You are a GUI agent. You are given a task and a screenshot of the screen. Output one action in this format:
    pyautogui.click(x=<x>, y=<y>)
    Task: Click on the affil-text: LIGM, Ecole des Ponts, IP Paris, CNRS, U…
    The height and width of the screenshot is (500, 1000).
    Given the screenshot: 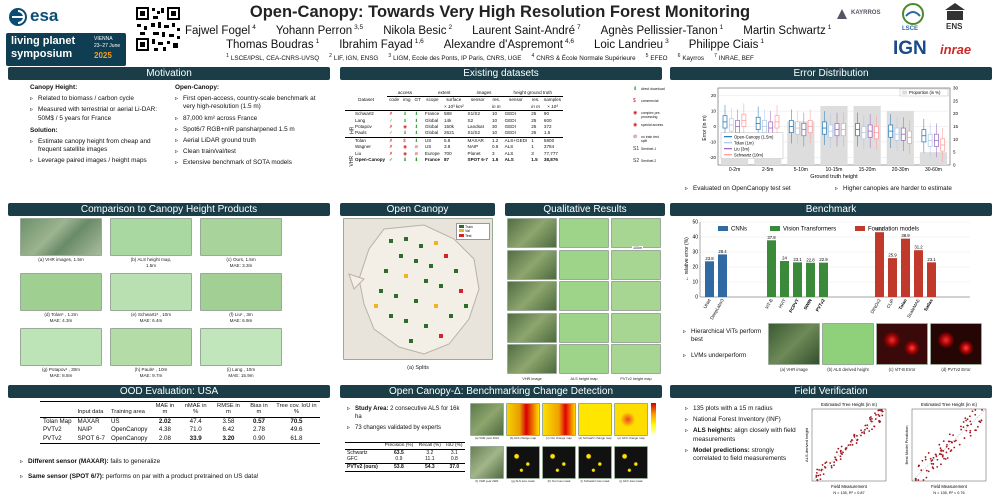 What is the action you would take?
    pyautogui.click(x=457, y=59)
    